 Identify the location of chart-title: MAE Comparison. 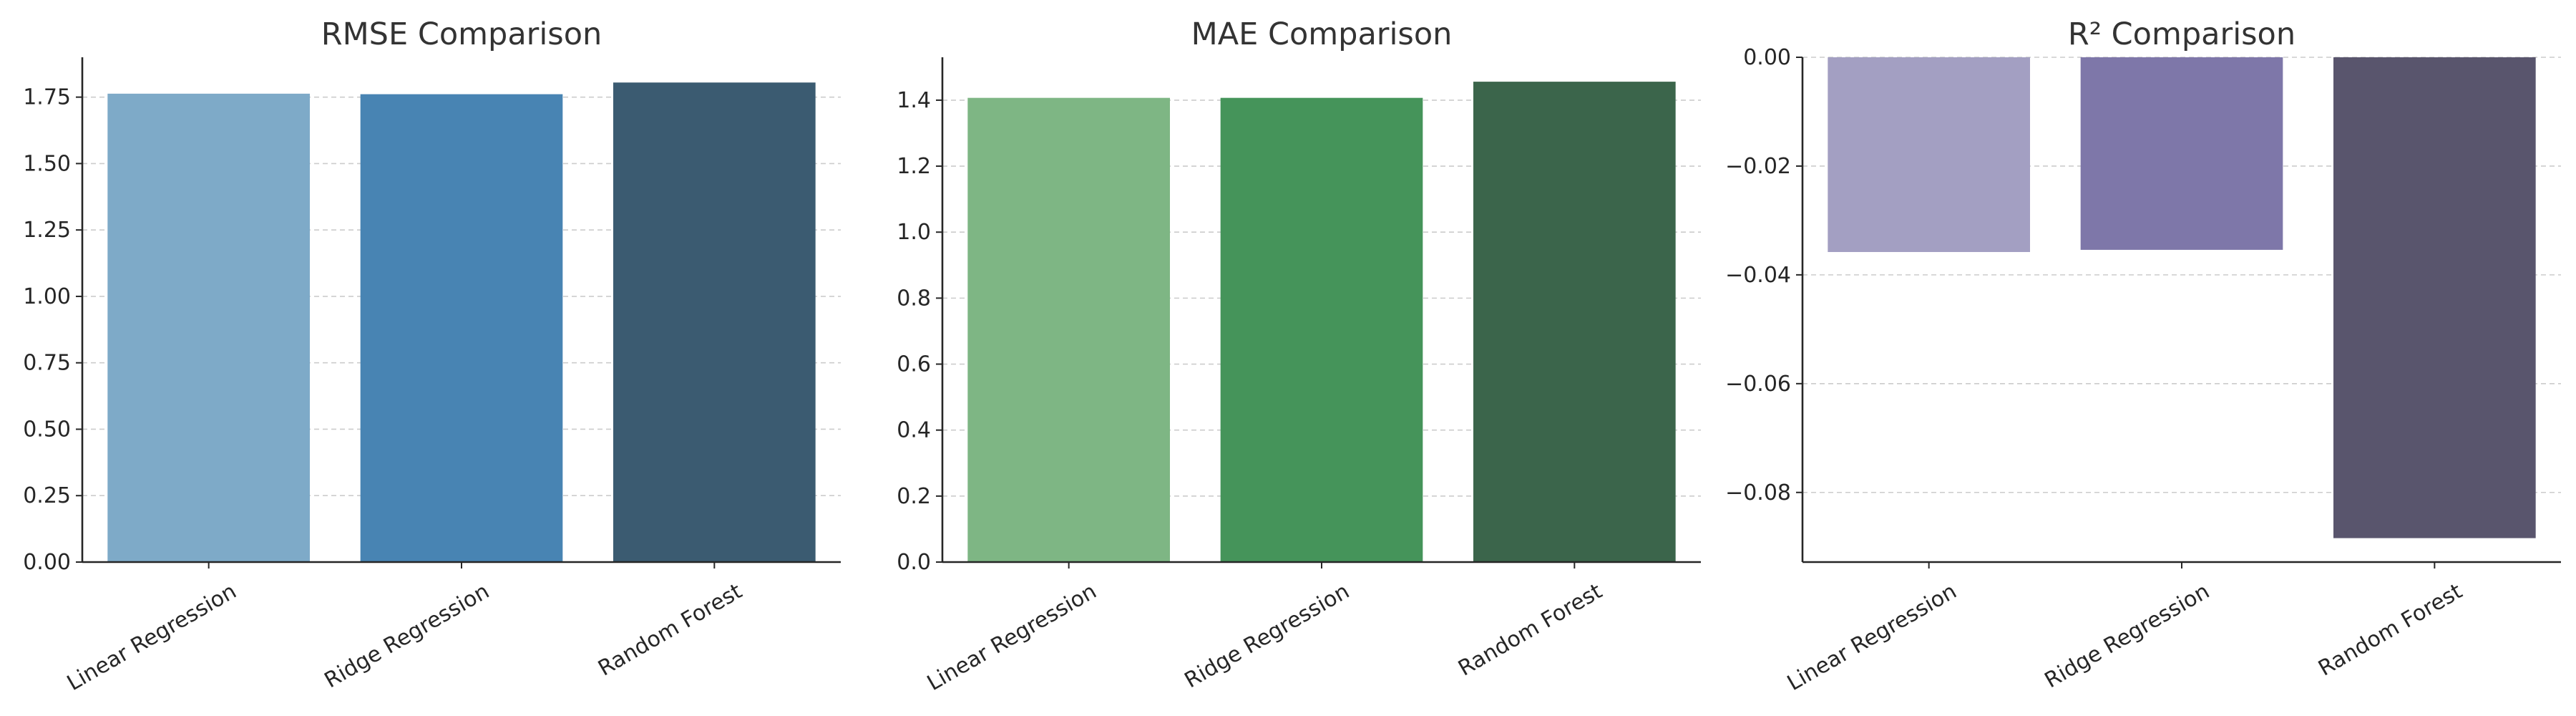
(1322, 34).